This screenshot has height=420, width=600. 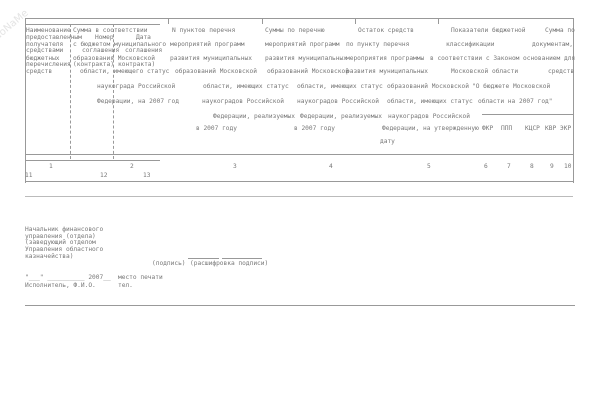 I want to click on signer-title: (заведующий отделом, so click(x=60, y=242).